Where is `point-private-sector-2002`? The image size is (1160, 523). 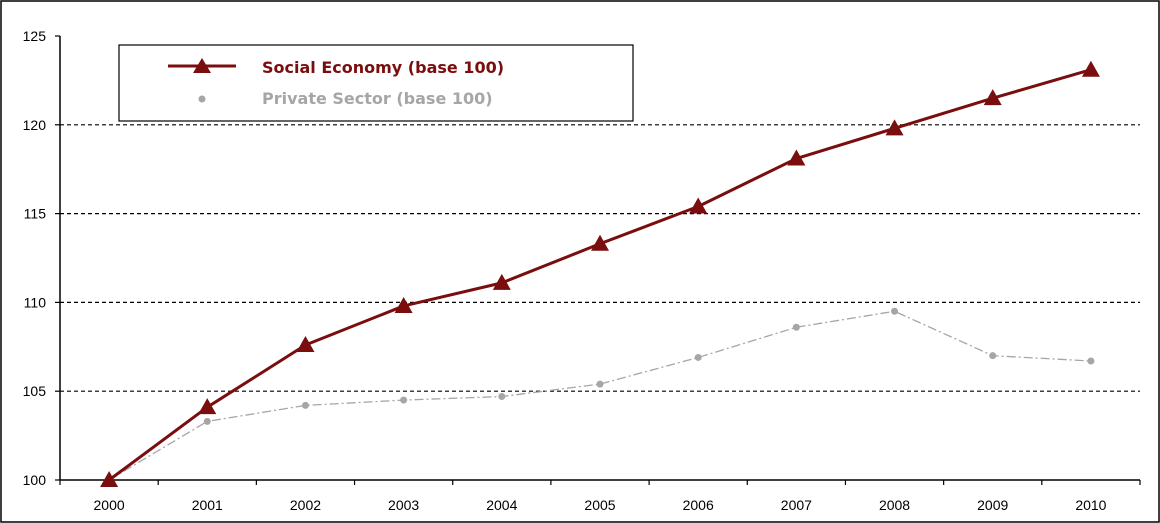
point-private-sector-2002 is located at coordinates (305, 405).